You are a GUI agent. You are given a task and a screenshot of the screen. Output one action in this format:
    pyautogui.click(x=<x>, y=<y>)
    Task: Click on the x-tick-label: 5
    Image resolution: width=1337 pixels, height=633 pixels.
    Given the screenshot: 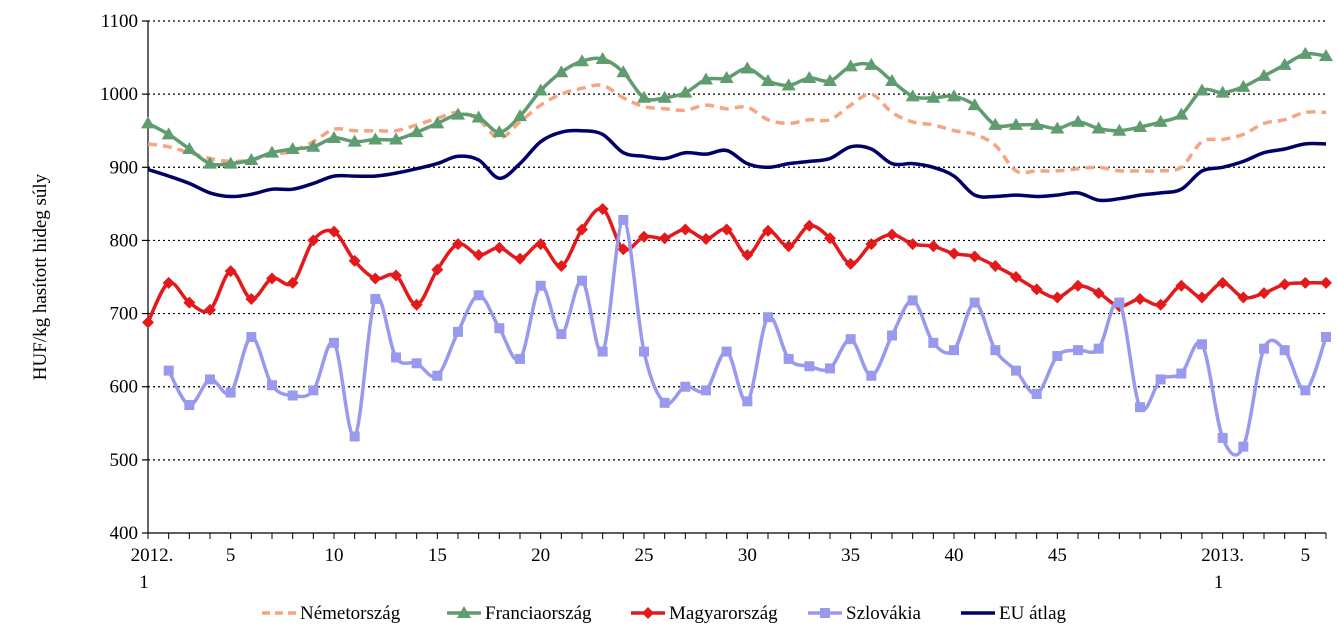 What is the action you would take?
    pyautogui.click(x=1306, y=555)
    